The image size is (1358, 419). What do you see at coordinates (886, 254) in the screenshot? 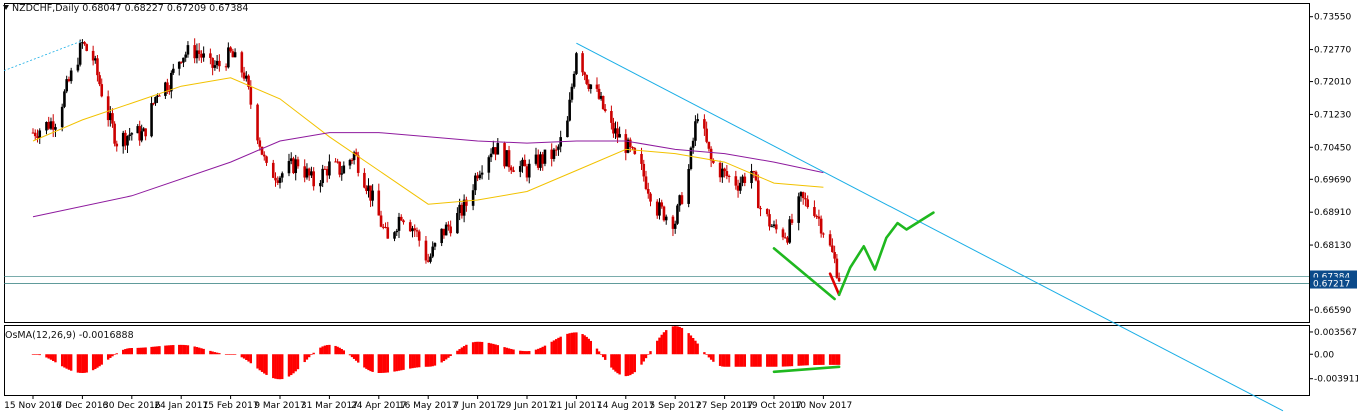
I see `green-projection-annotation` at bounding box center [886, 254].